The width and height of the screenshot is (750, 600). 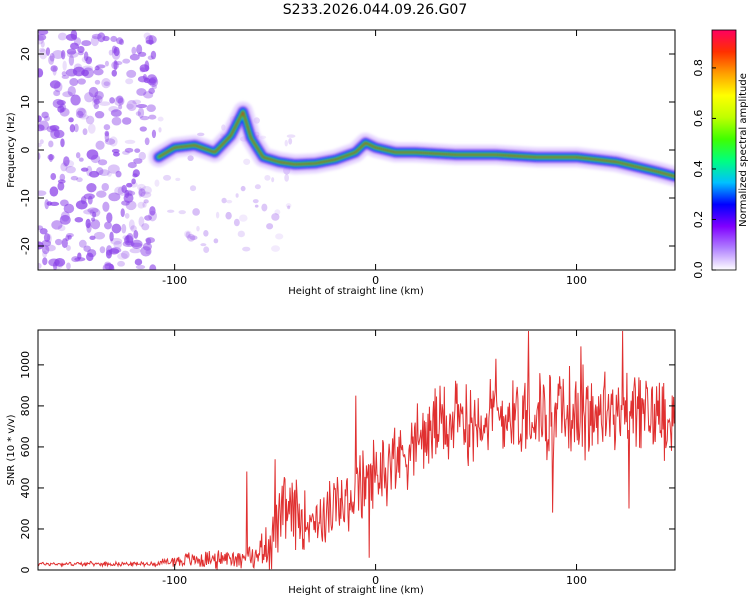 What do you see at coordinates (356, 291) in the screenshot?
I see `spectrogram-xlabel: Height of straight line (km)` at bounding box center [356, 291].